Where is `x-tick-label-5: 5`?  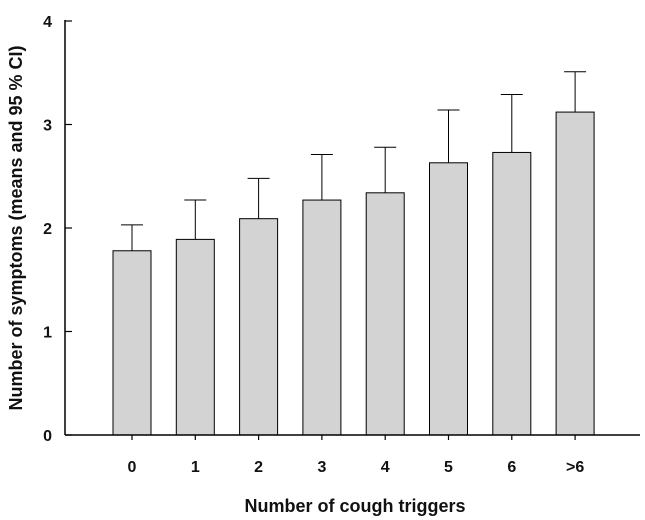
x-tick-label-5: 5 is located at coordinates (448, 467).